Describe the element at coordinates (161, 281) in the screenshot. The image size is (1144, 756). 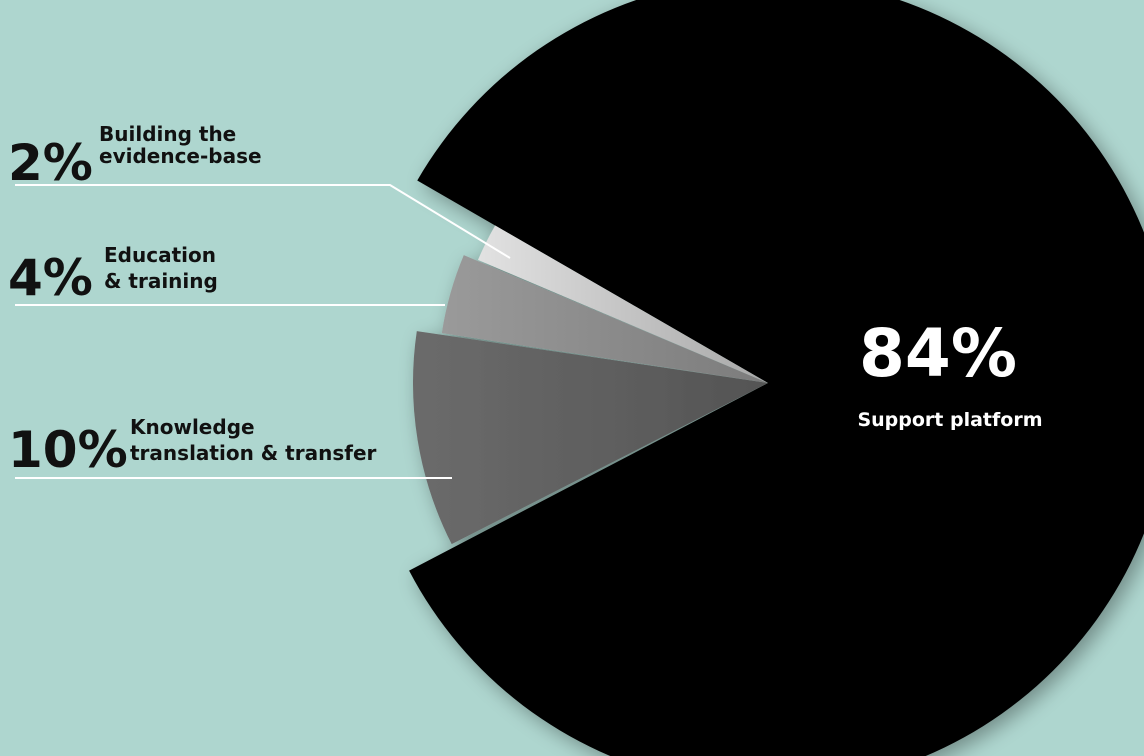
I see `slice-label-education-line-2: & training` at that location.